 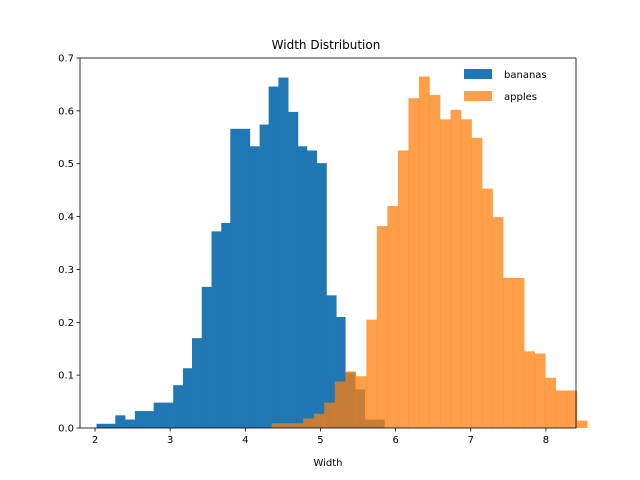 I want to click on legend-label-apples: apples, so click(x=520, y=97).